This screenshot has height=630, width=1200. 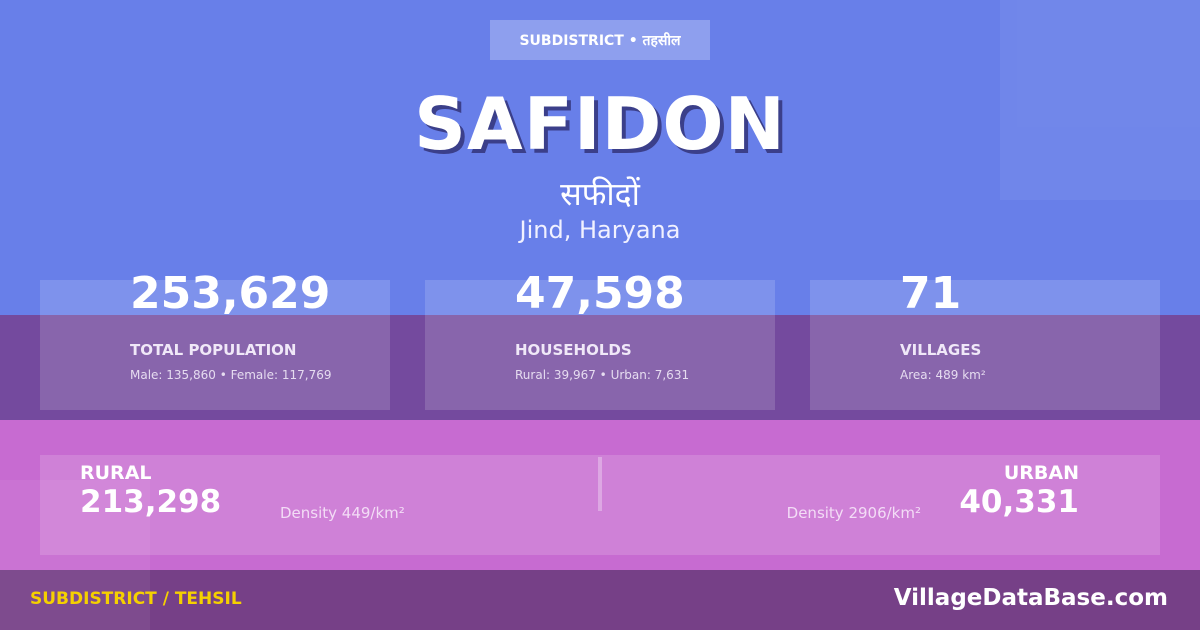 What do you see at coordinates (231, 375) in the screenshot?
I see `stat-detail: Male: 135,860 • Female: 117,769` at bounding box center [231, 375].